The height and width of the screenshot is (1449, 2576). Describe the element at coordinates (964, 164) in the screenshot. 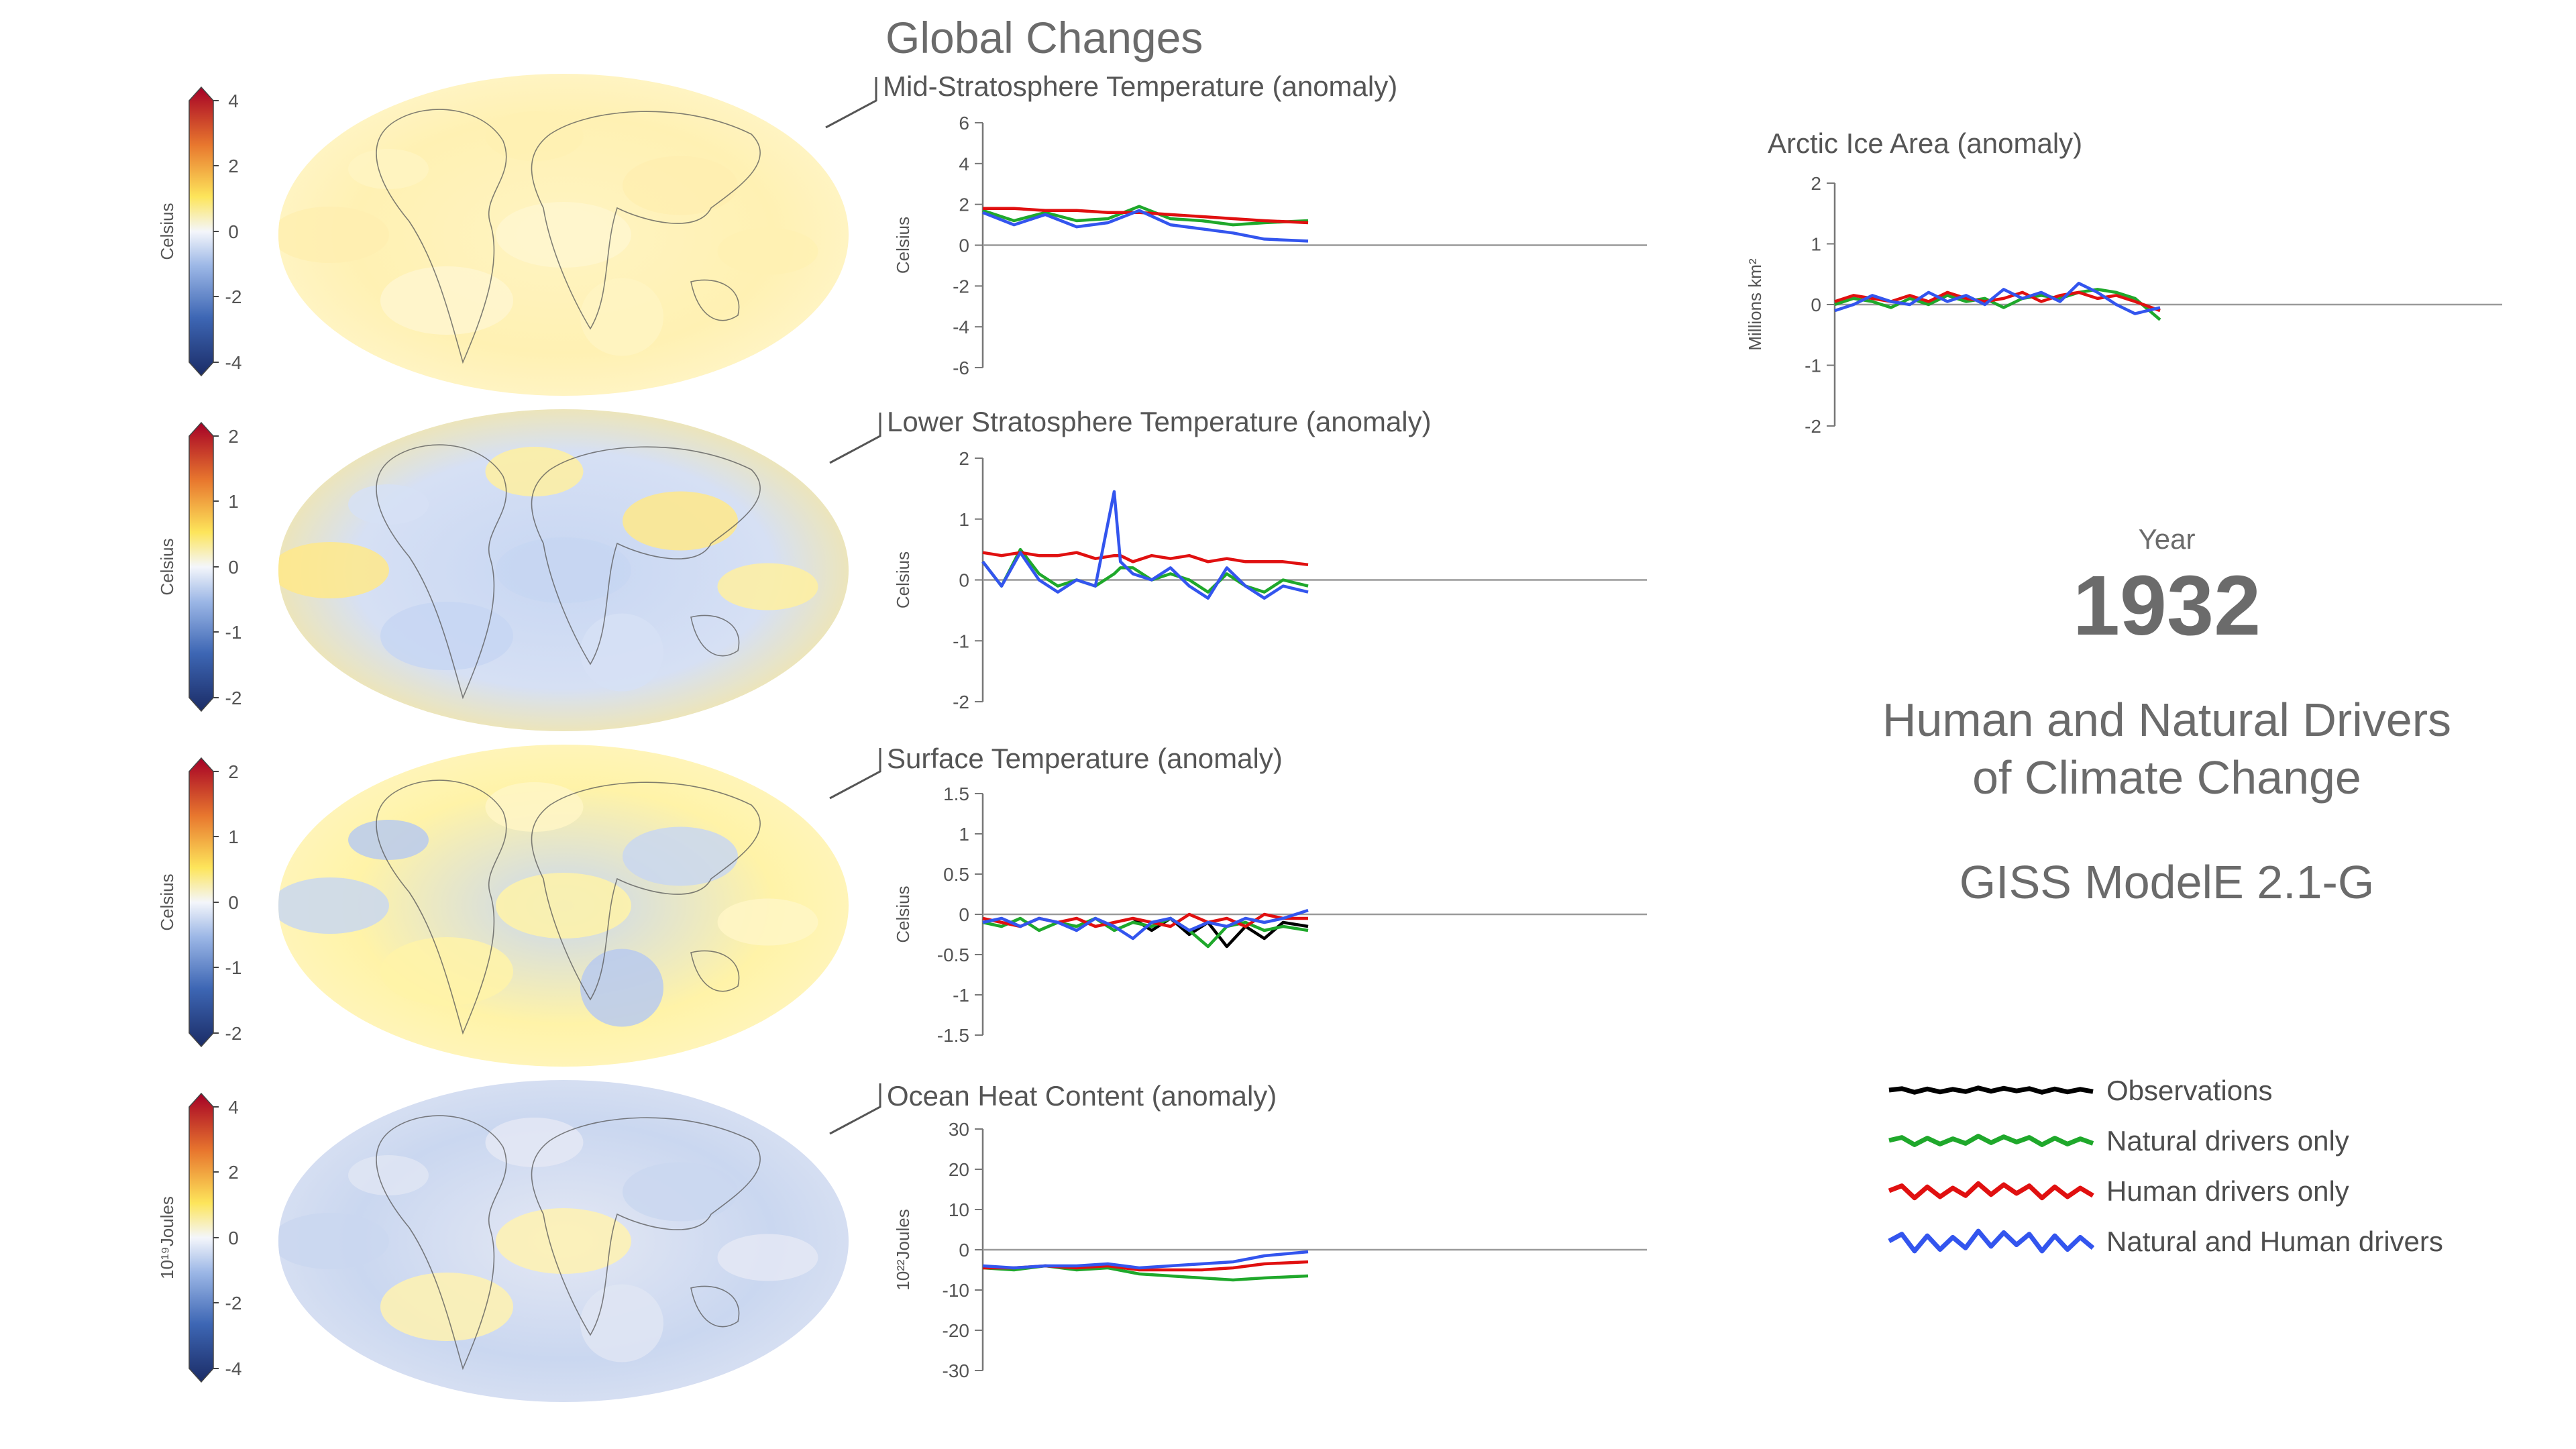

I see `y-tick-label: 4` at that location.